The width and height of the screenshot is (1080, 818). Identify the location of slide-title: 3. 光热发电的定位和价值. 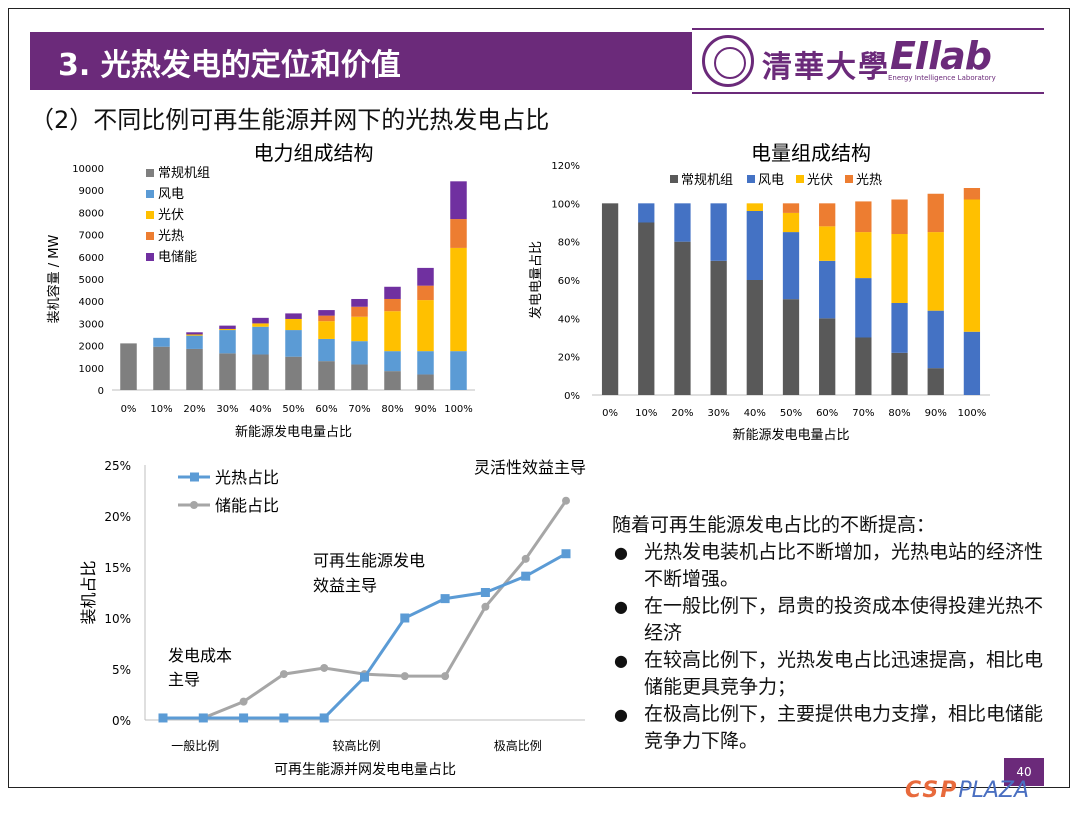
(229, 65).